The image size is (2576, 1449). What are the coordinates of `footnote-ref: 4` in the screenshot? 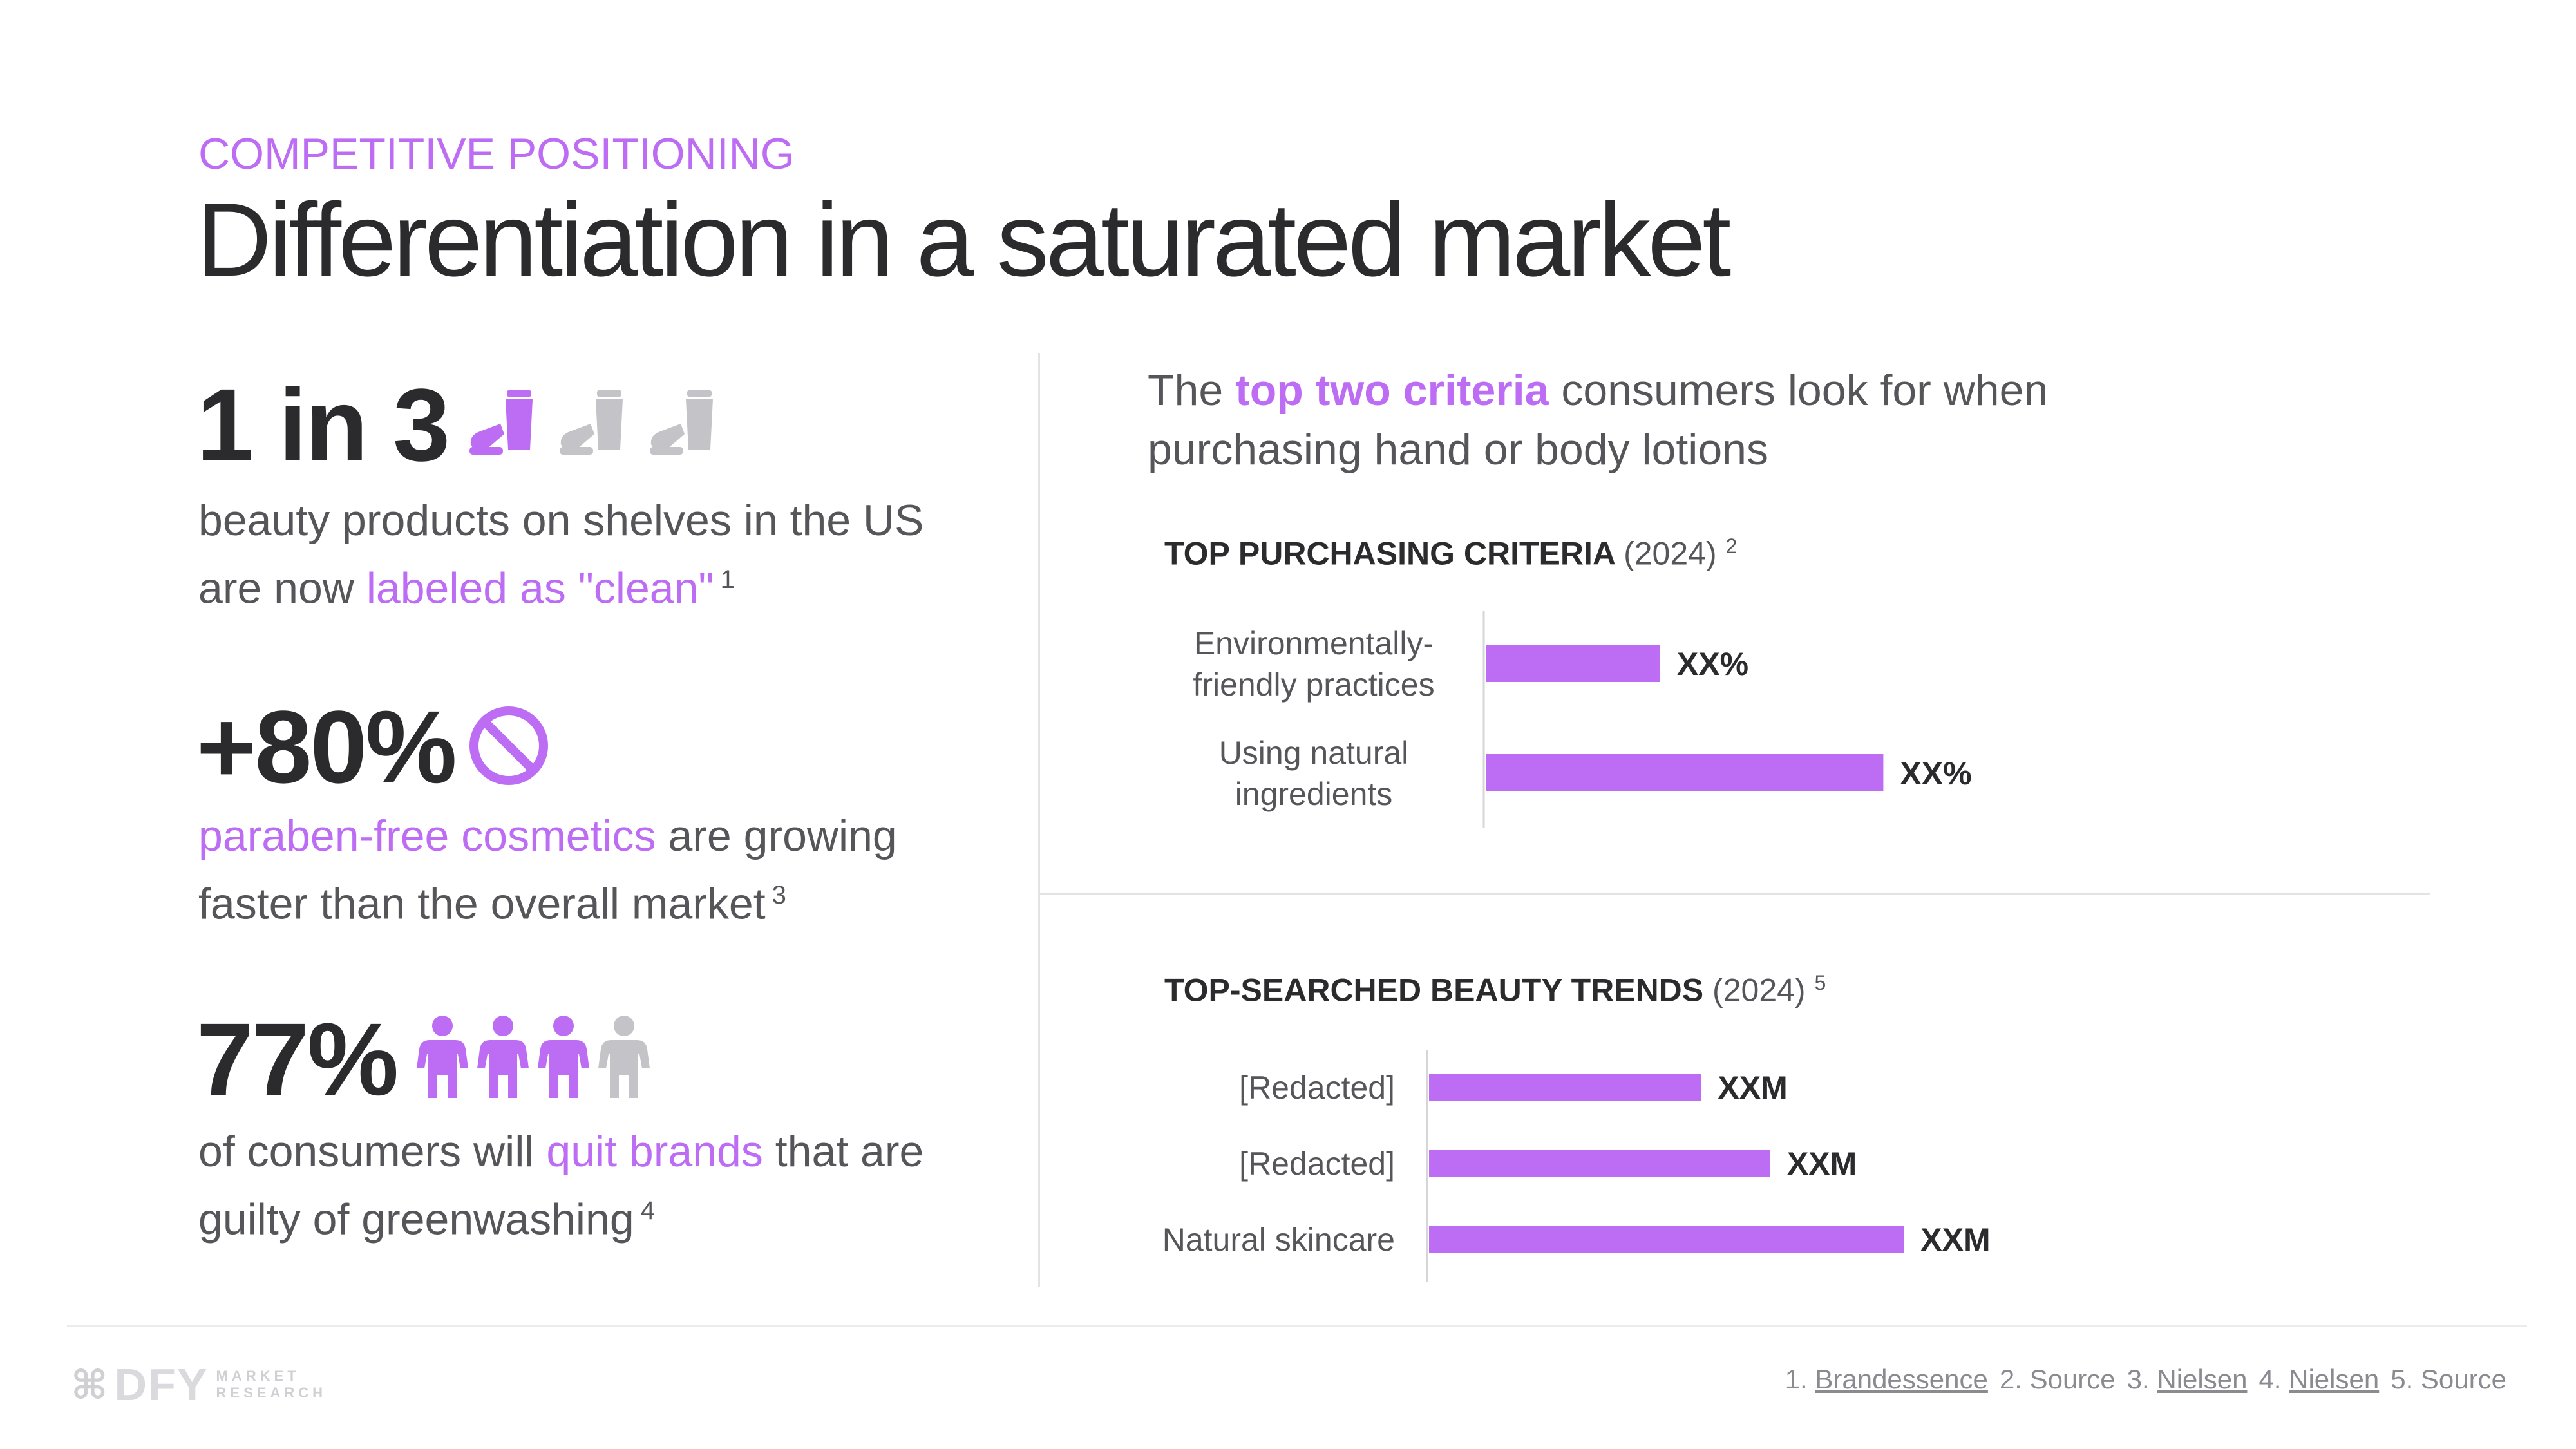 It's located at (647, 1211).